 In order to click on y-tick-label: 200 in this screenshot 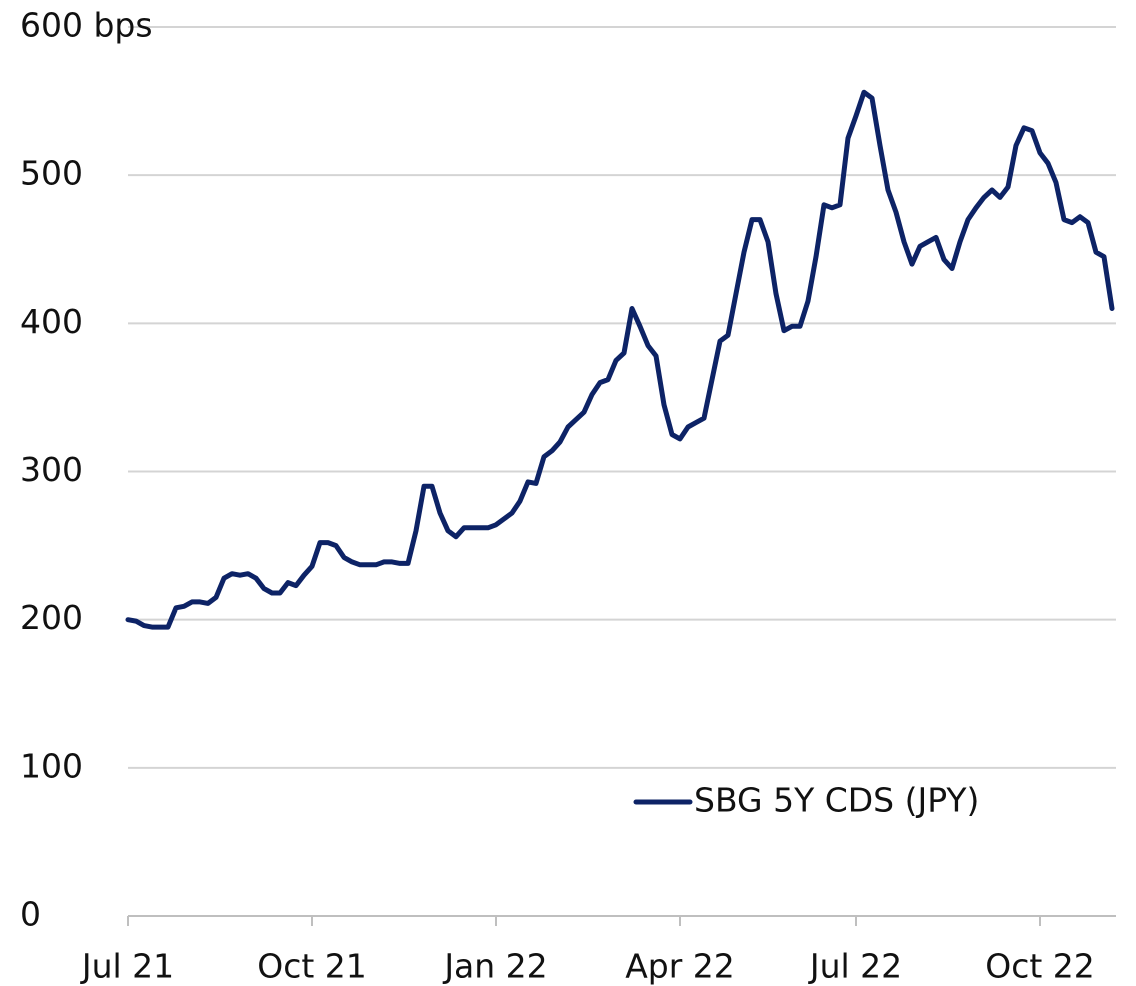, I will do `click(51, 617)`.